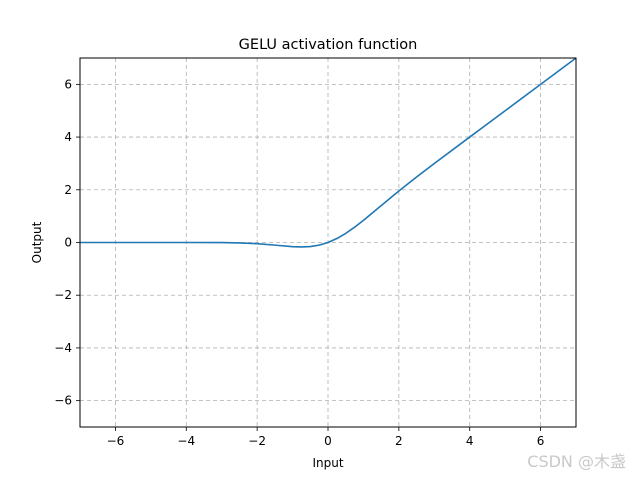 This screenshot has width=640, height=480. What do you see at coordinates (327, 463) in the screenshot?
I see `x-axis-label: Input` at bounding box center [327, 463].